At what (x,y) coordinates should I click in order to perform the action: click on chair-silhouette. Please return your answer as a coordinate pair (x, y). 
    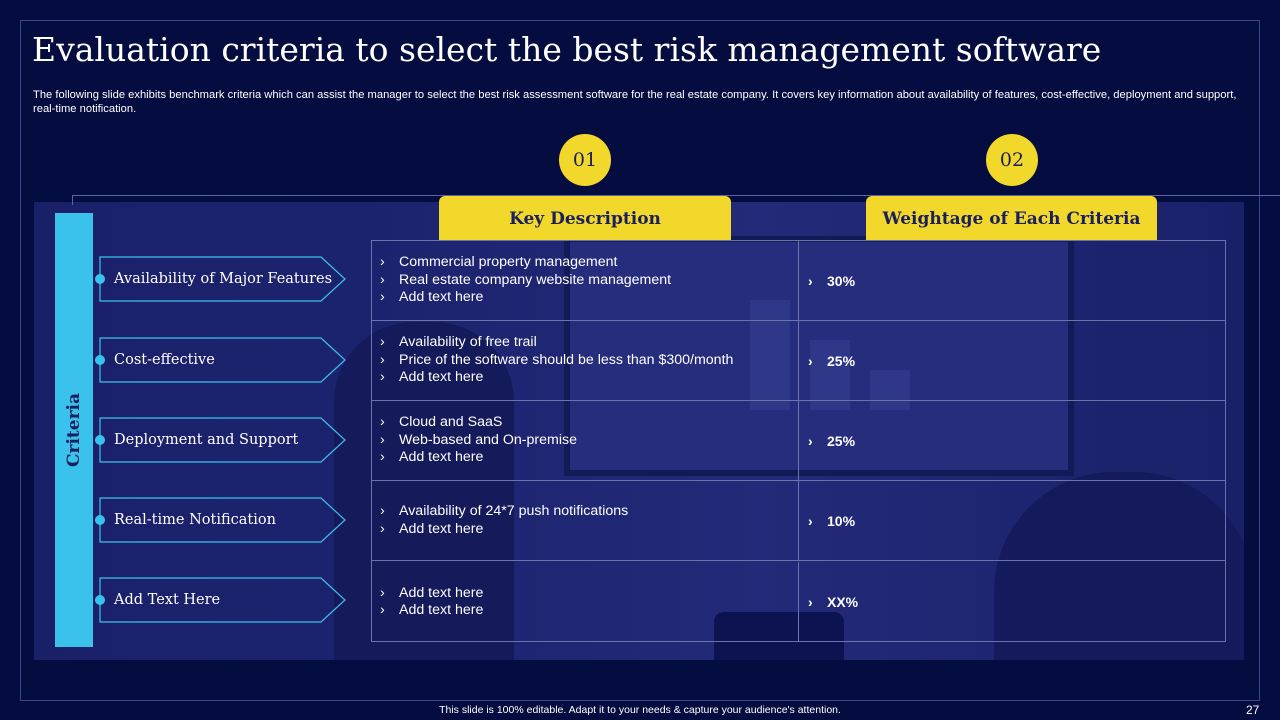
    Looking at the image, I should click on (779, 636).